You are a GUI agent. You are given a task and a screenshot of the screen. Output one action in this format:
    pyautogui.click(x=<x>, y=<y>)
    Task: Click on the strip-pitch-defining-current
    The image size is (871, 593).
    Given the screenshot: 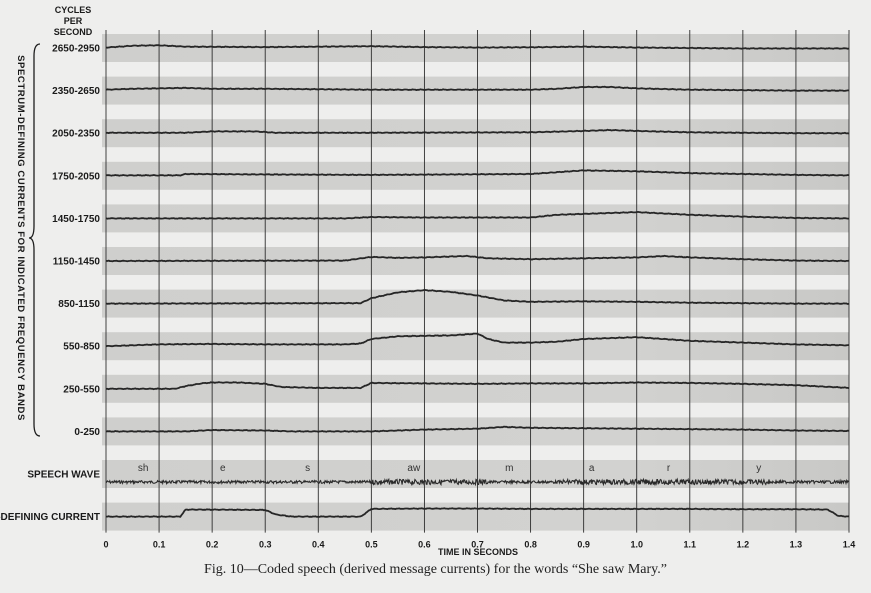 What is the action you would take?
    pyautogui.click(x=475, y=516)
    